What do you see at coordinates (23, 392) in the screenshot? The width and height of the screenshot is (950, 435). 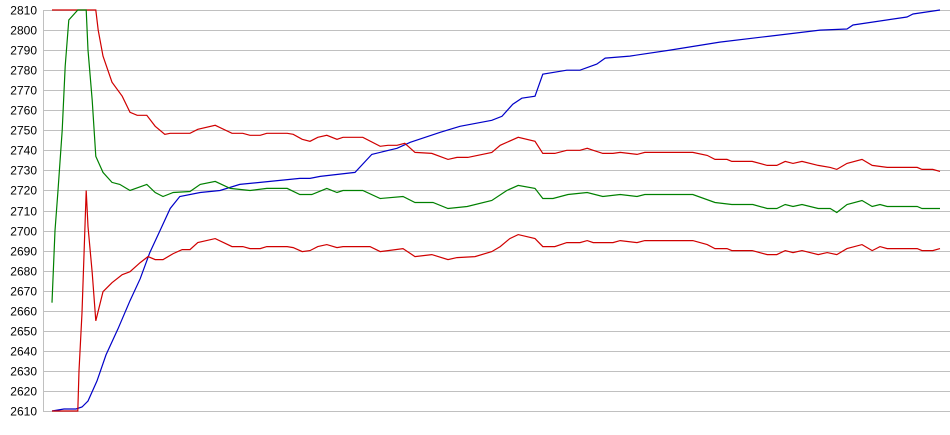 I see `y-tick-label: 2620` at bounding box center [23, 392].